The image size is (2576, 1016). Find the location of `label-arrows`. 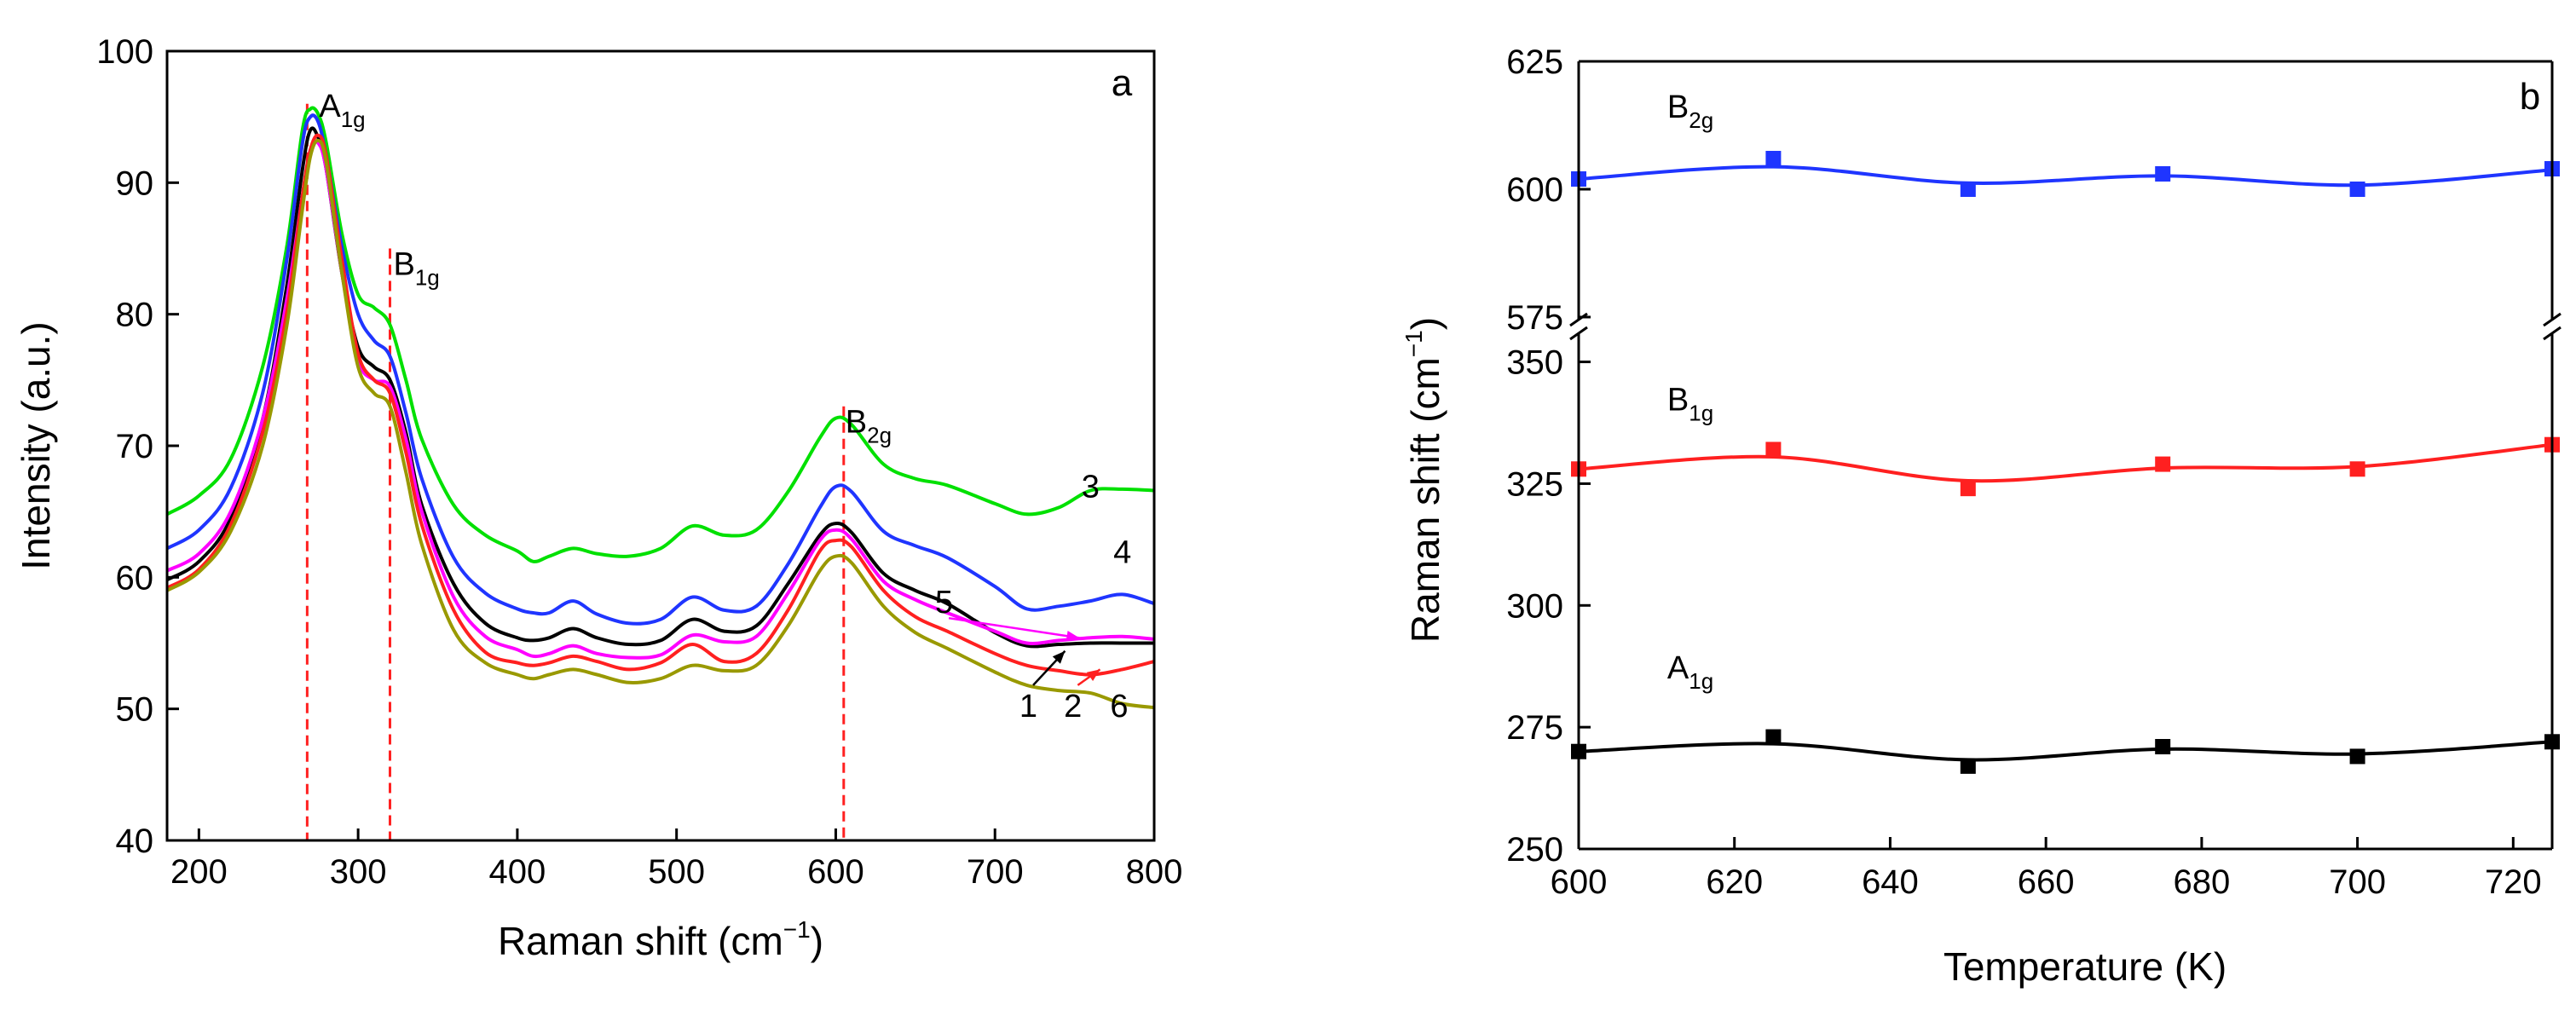

label-arrows is located at coordinates (1024, 651).